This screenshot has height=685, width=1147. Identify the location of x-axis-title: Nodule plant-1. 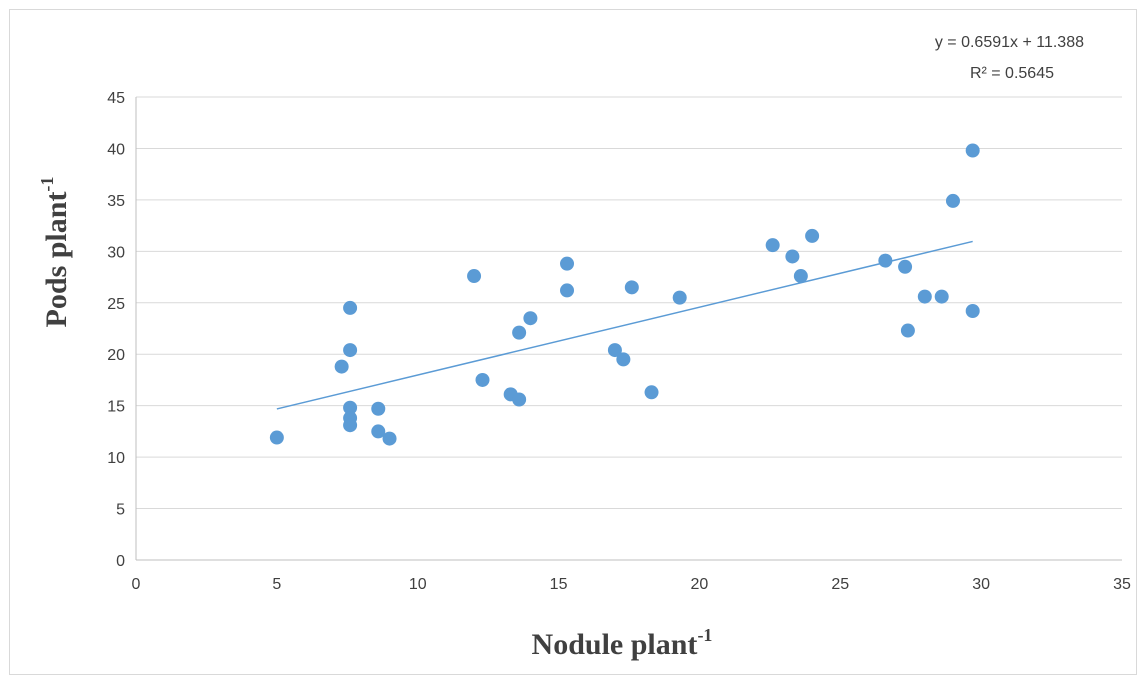
(622, 643).